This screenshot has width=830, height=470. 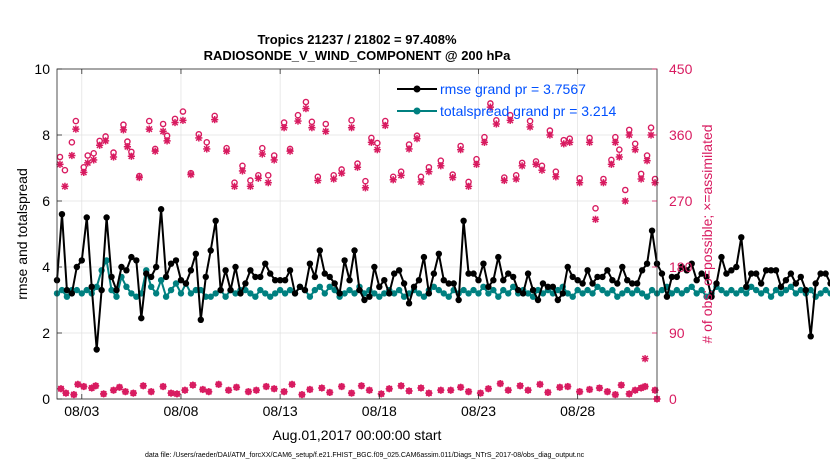 I want to click on obs-possible-point, so click(x=72, y=142).